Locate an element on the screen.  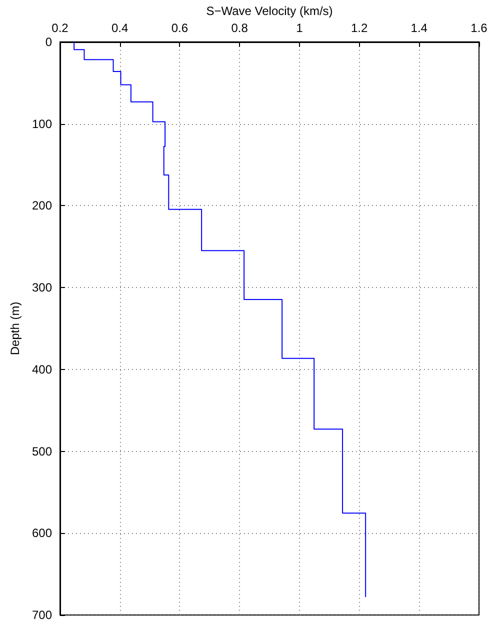
x-tick-label: 1.6 is located at coordinates (479, 27).